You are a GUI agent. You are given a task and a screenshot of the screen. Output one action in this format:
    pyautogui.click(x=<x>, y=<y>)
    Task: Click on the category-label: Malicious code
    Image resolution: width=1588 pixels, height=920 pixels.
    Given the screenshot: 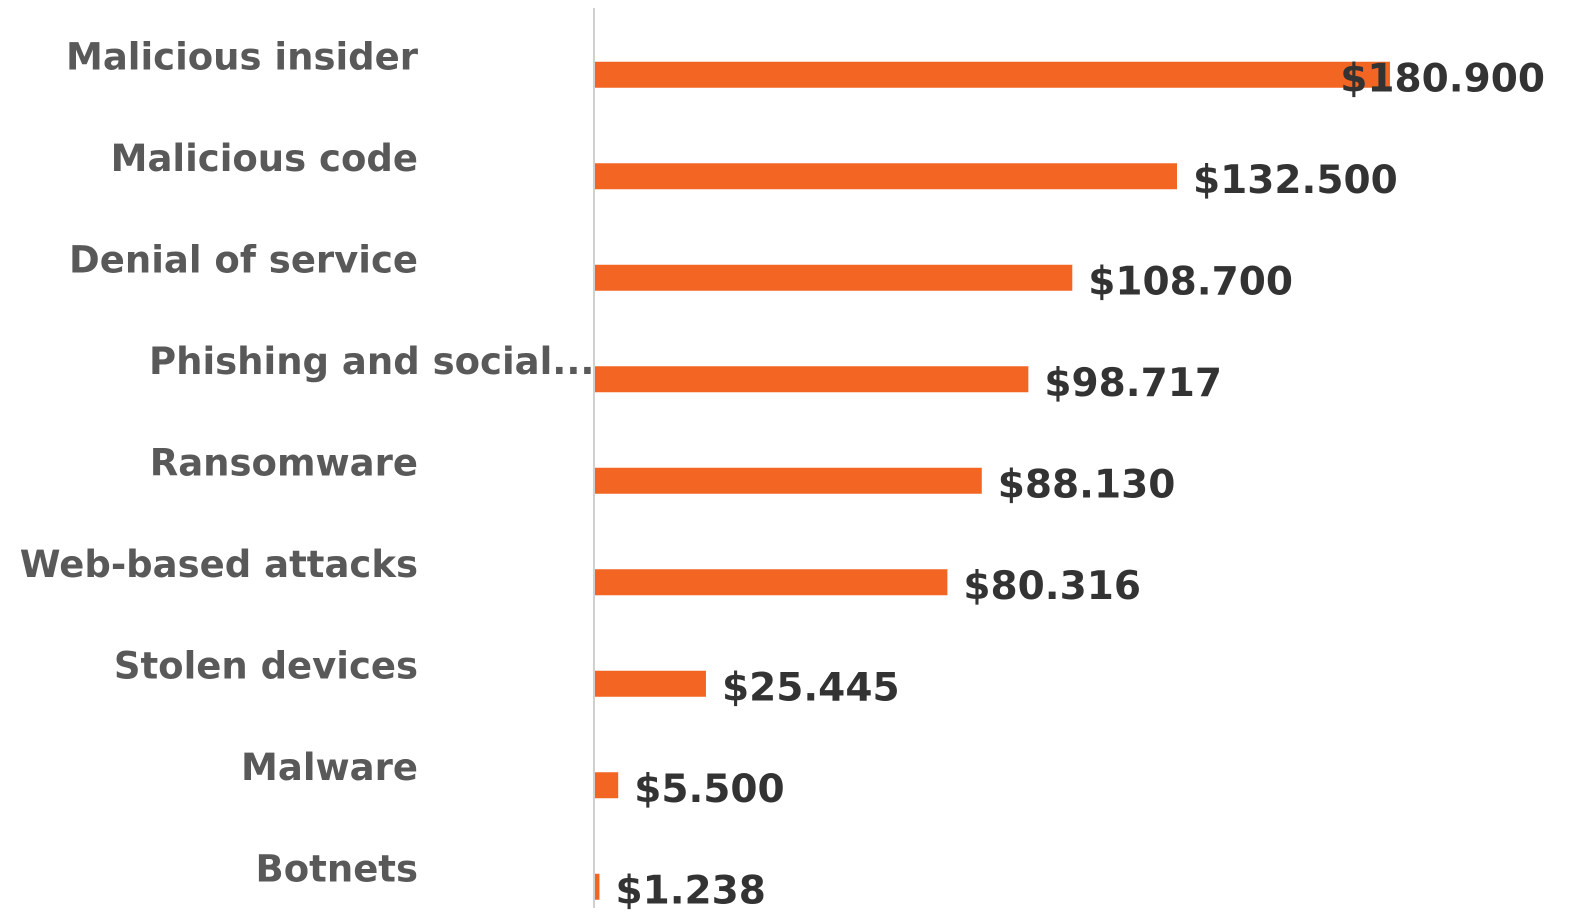 What is the action you would take?
    pyautogui.click(x=264, y=158)
    